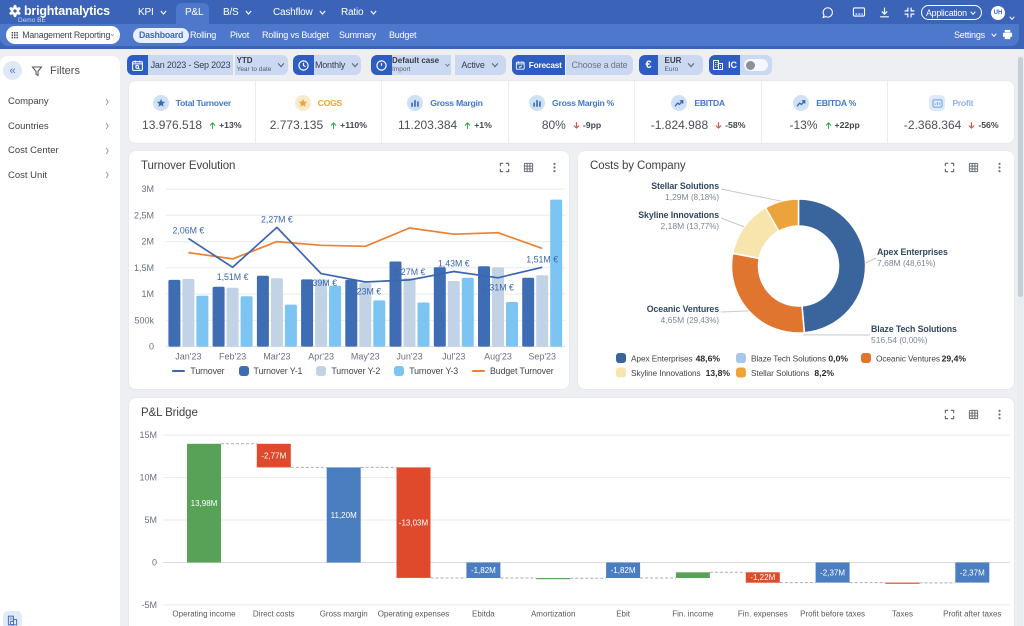 This screenshot has width=1024, height=626. Describe the element at coordinates (498, 357) in the screenshot. I see `svg-text: Aug'23` at that location.